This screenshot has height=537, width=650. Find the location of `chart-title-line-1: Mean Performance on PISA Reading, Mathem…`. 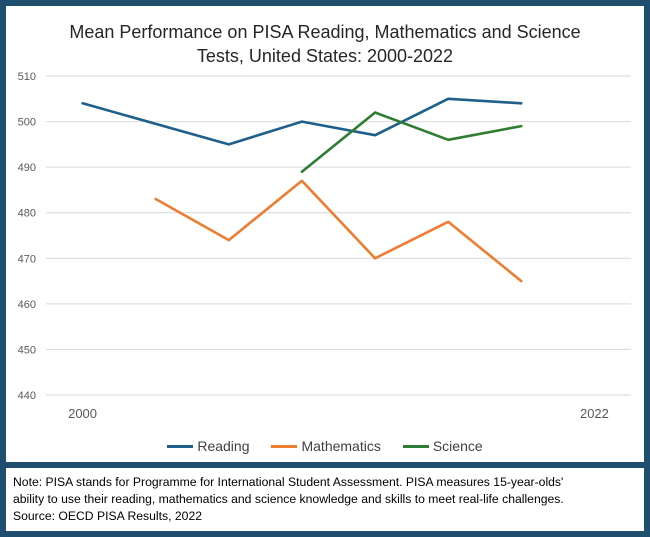

chart-title-line-1: Mean Performance on PISA Reading, Mathem… is located at coordinates (325, 32).